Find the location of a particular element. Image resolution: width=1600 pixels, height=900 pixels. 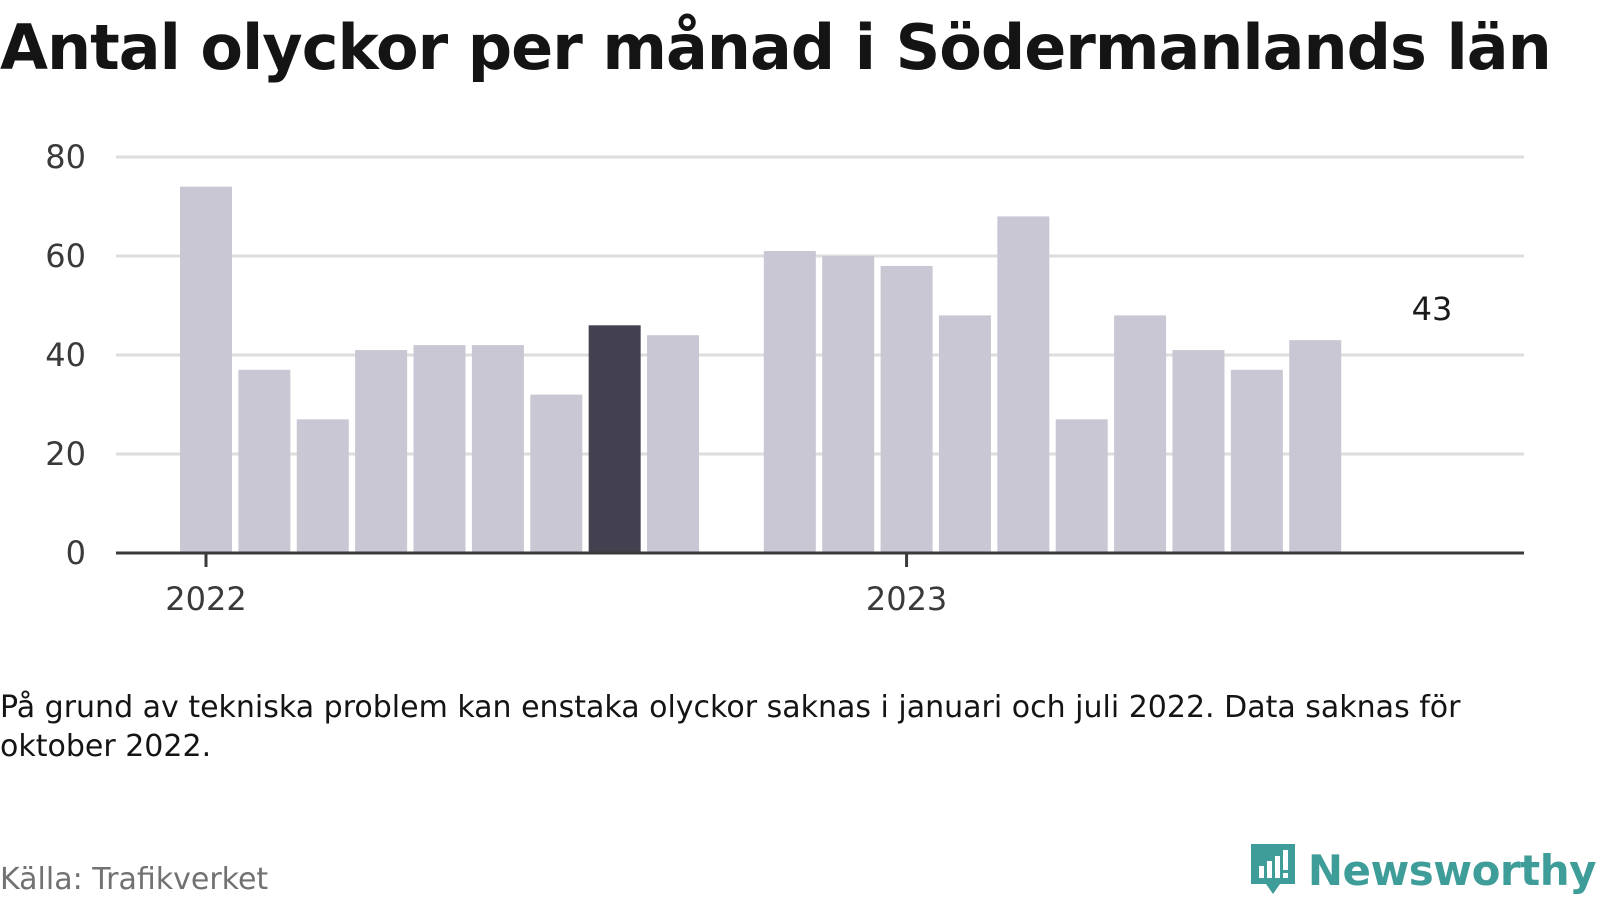

x-tick-label: 2023 is located at coordinates (906, 599).